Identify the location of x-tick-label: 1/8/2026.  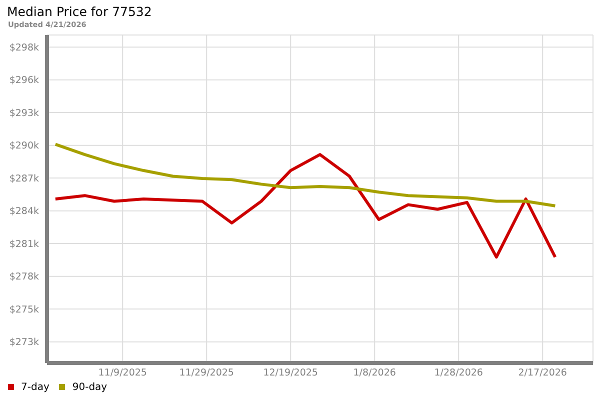
(374, 373).